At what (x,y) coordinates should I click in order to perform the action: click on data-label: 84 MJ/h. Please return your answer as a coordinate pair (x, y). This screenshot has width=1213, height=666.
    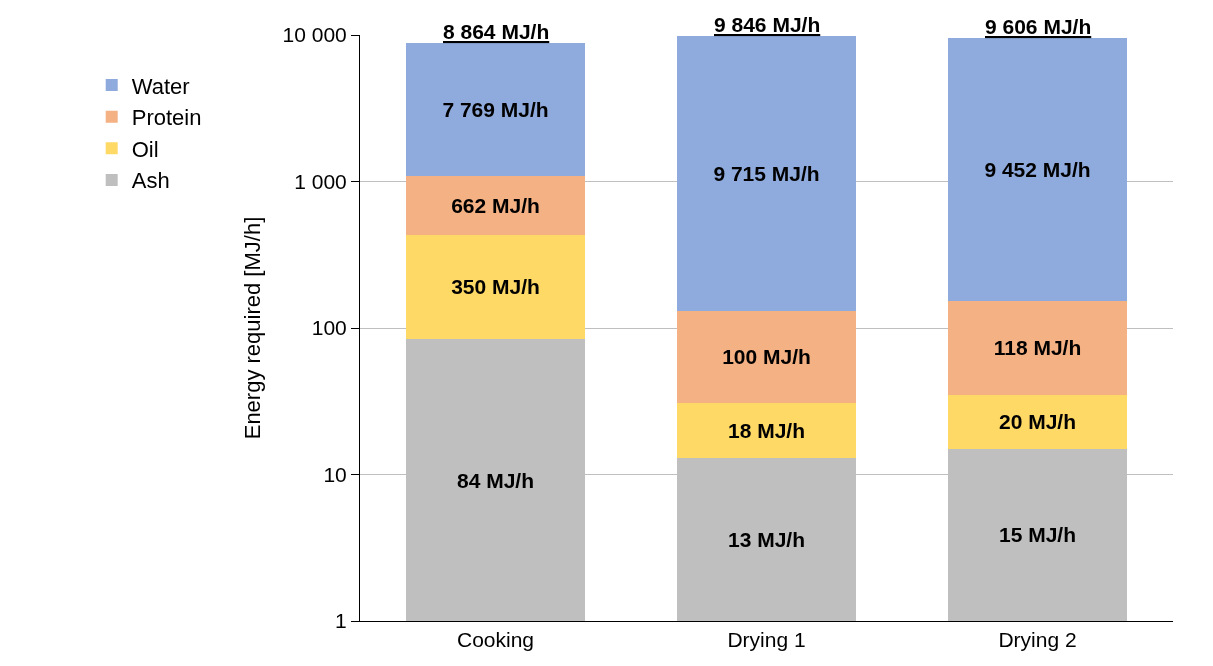
    Looking at the image, I should click on (495, 480).